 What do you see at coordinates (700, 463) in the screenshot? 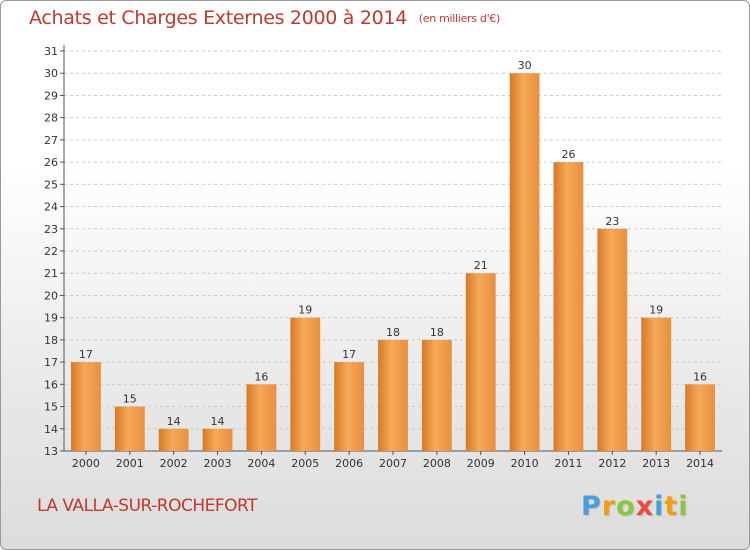
I see `x-tick-label: 2014` at bounding box center [700, 463].